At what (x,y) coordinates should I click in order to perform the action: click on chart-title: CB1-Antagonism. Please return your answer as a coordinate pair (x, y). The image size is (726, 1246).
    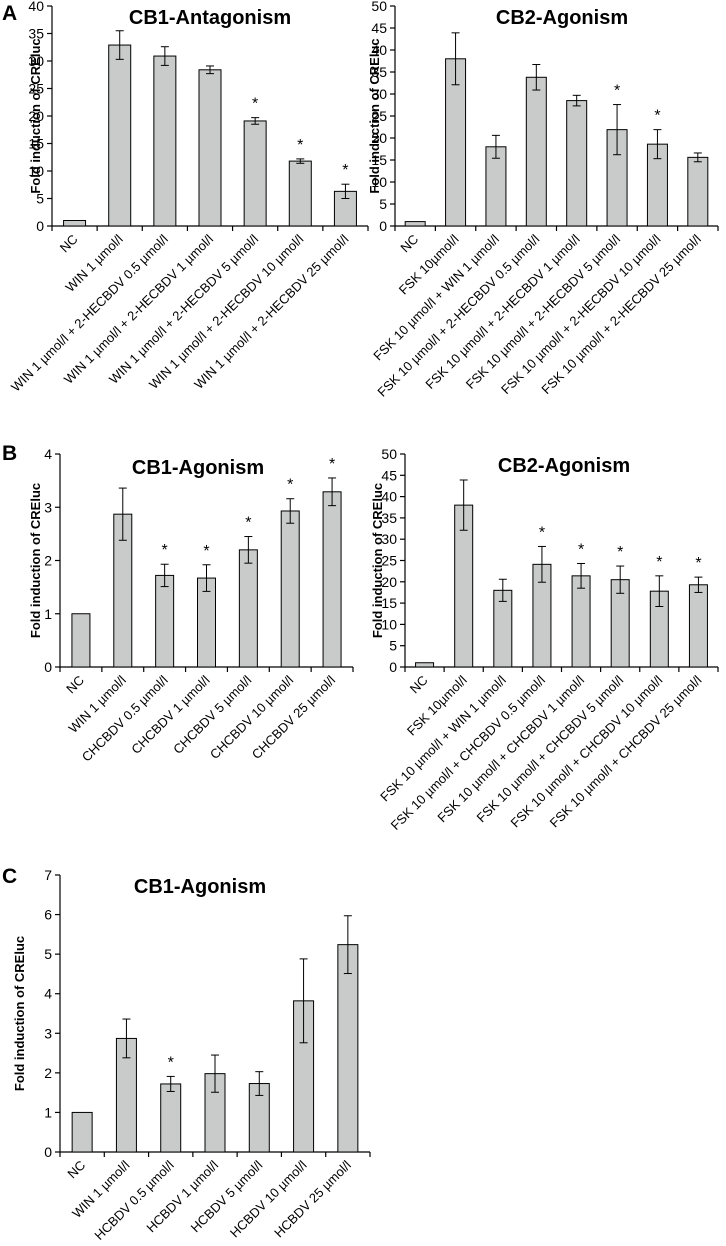
    Looking at the image, I should click on (210, 18).